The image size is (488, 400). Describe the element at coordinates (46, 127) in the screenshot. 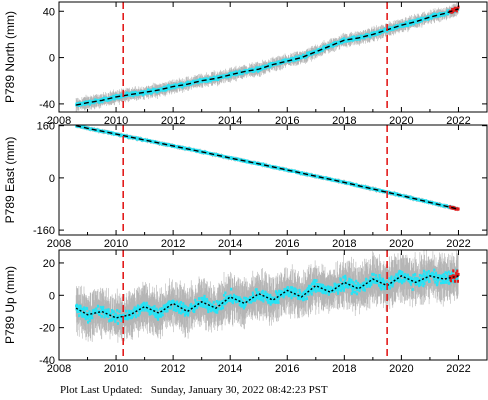

I see `y-tick-label: 160` at that location.